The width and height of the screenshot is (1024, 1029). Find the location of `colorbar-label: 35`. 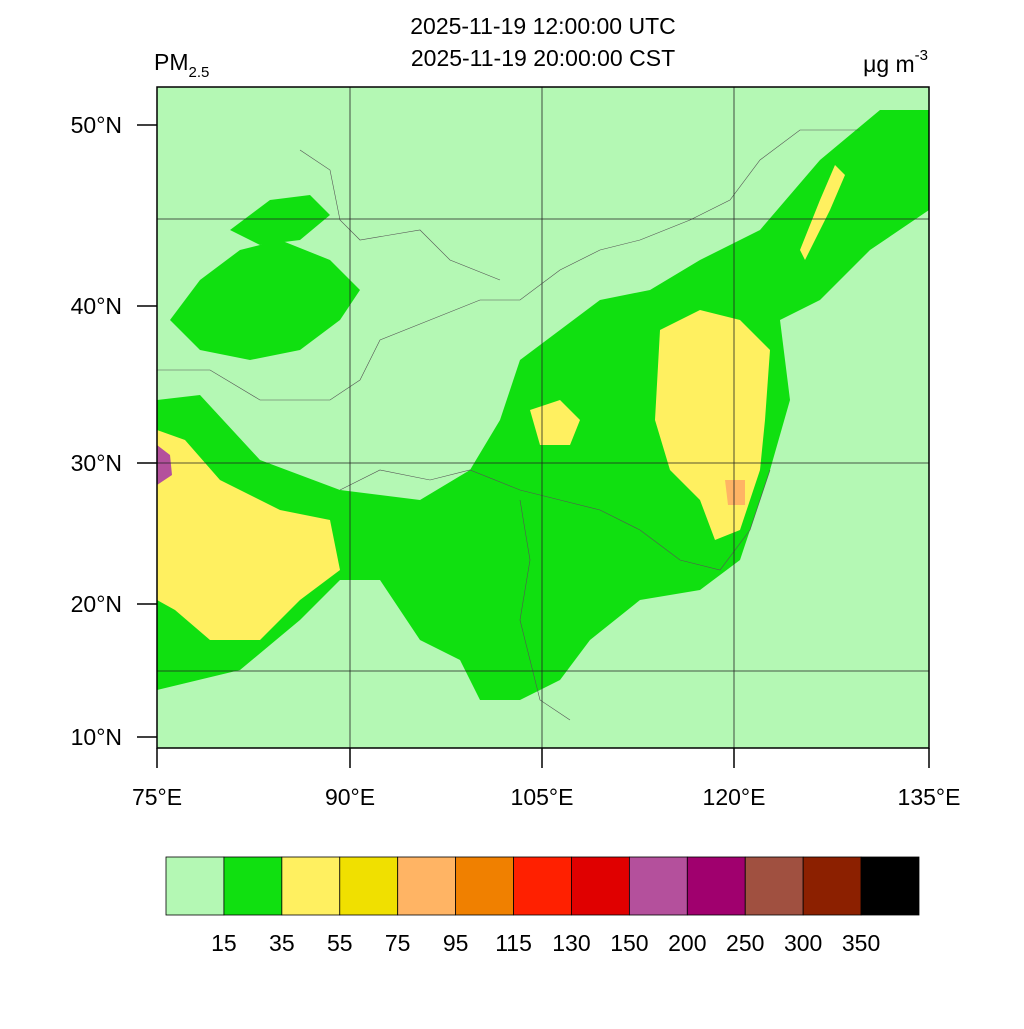

colorbar-label: 35 is located at coordinates (282, 943).